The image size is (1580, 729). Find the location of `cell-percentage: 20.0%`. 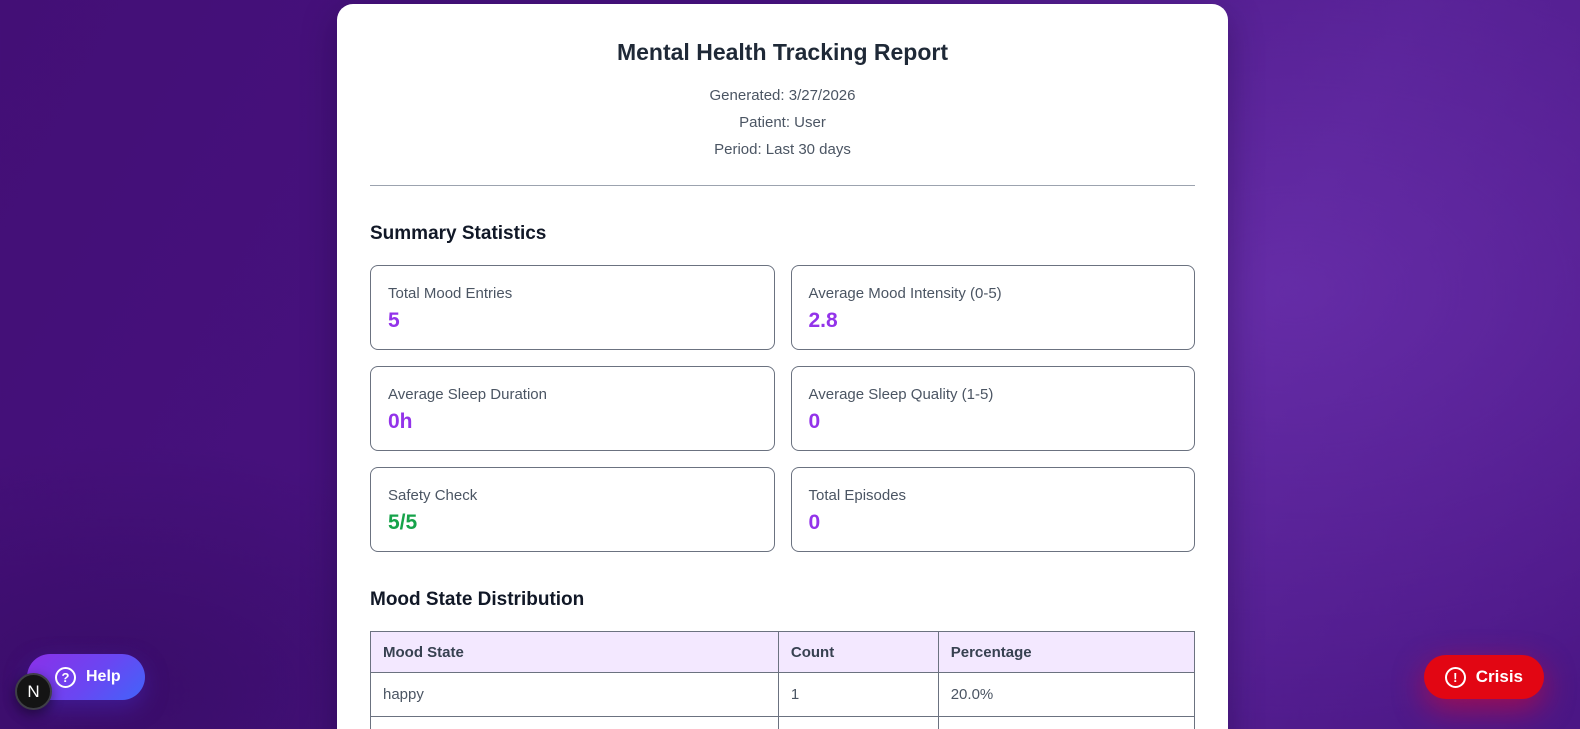

cell-percentage: 20.0% is located at coordinates (1066, 694).